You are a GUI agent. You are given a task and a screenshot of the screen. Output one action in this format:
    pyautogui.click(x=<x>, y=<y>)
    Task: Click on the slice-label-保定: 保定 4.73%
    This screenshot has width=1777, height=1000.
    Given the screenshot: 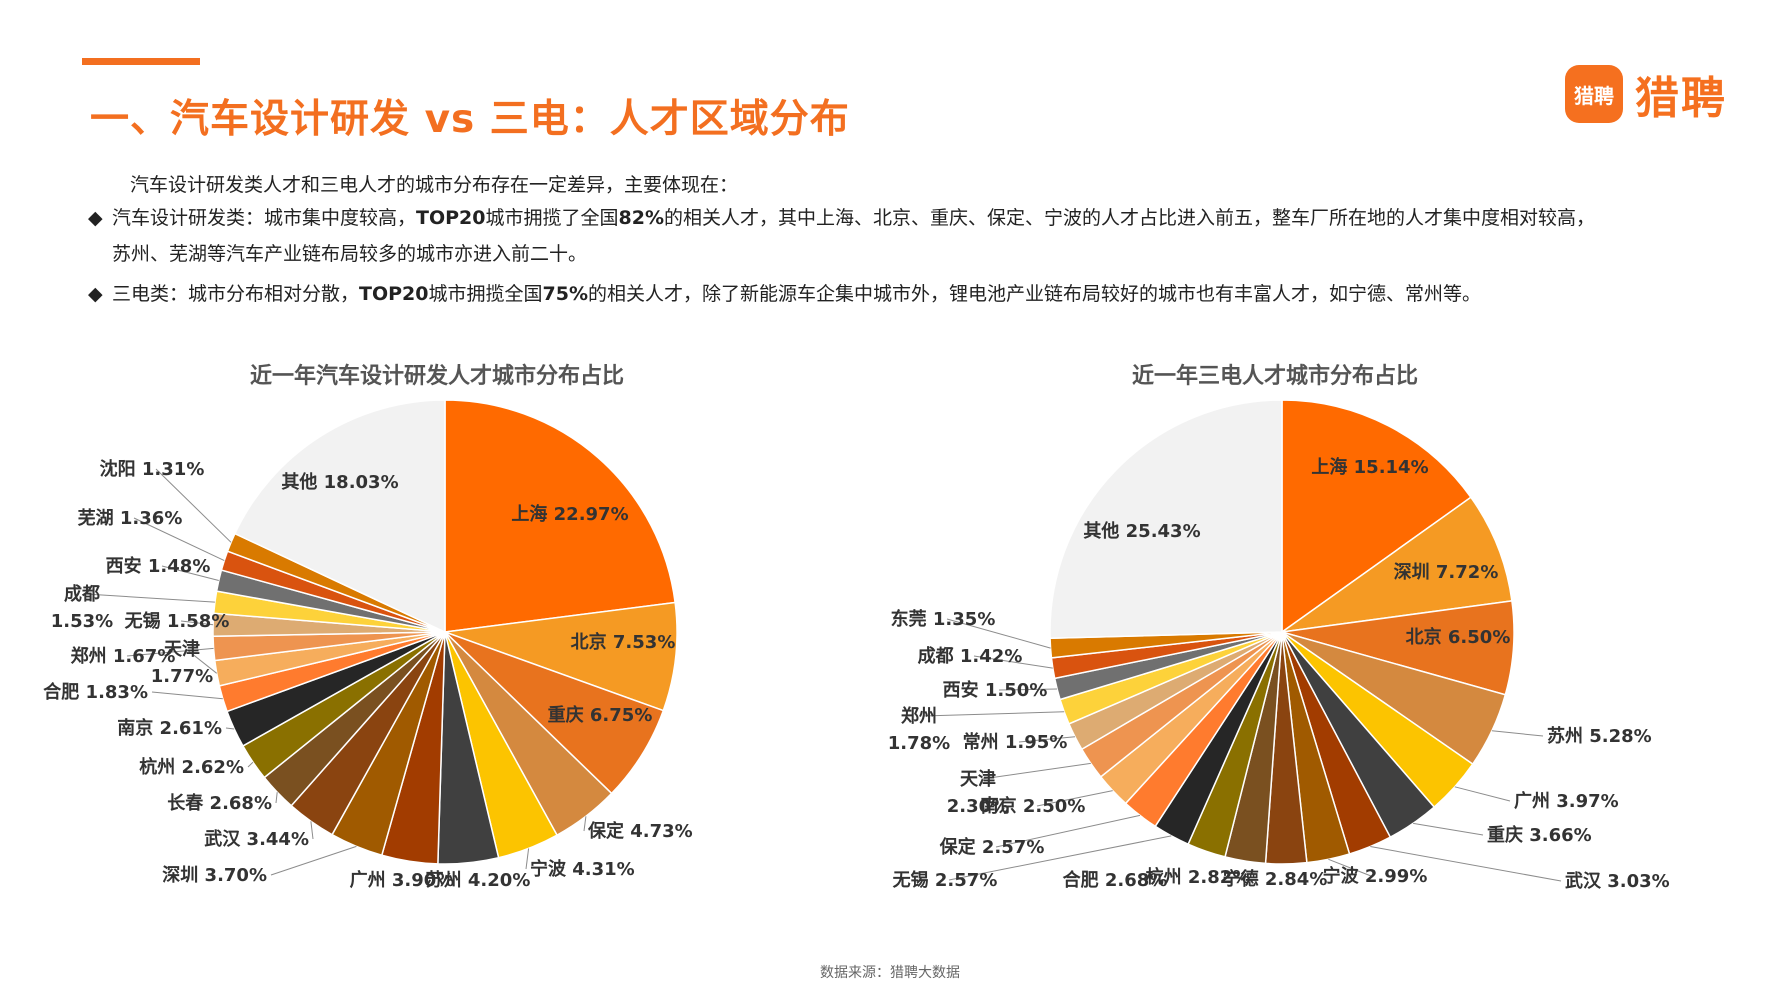 What is the action you would take?
    pyautogui.click(x=640, y=831)
    